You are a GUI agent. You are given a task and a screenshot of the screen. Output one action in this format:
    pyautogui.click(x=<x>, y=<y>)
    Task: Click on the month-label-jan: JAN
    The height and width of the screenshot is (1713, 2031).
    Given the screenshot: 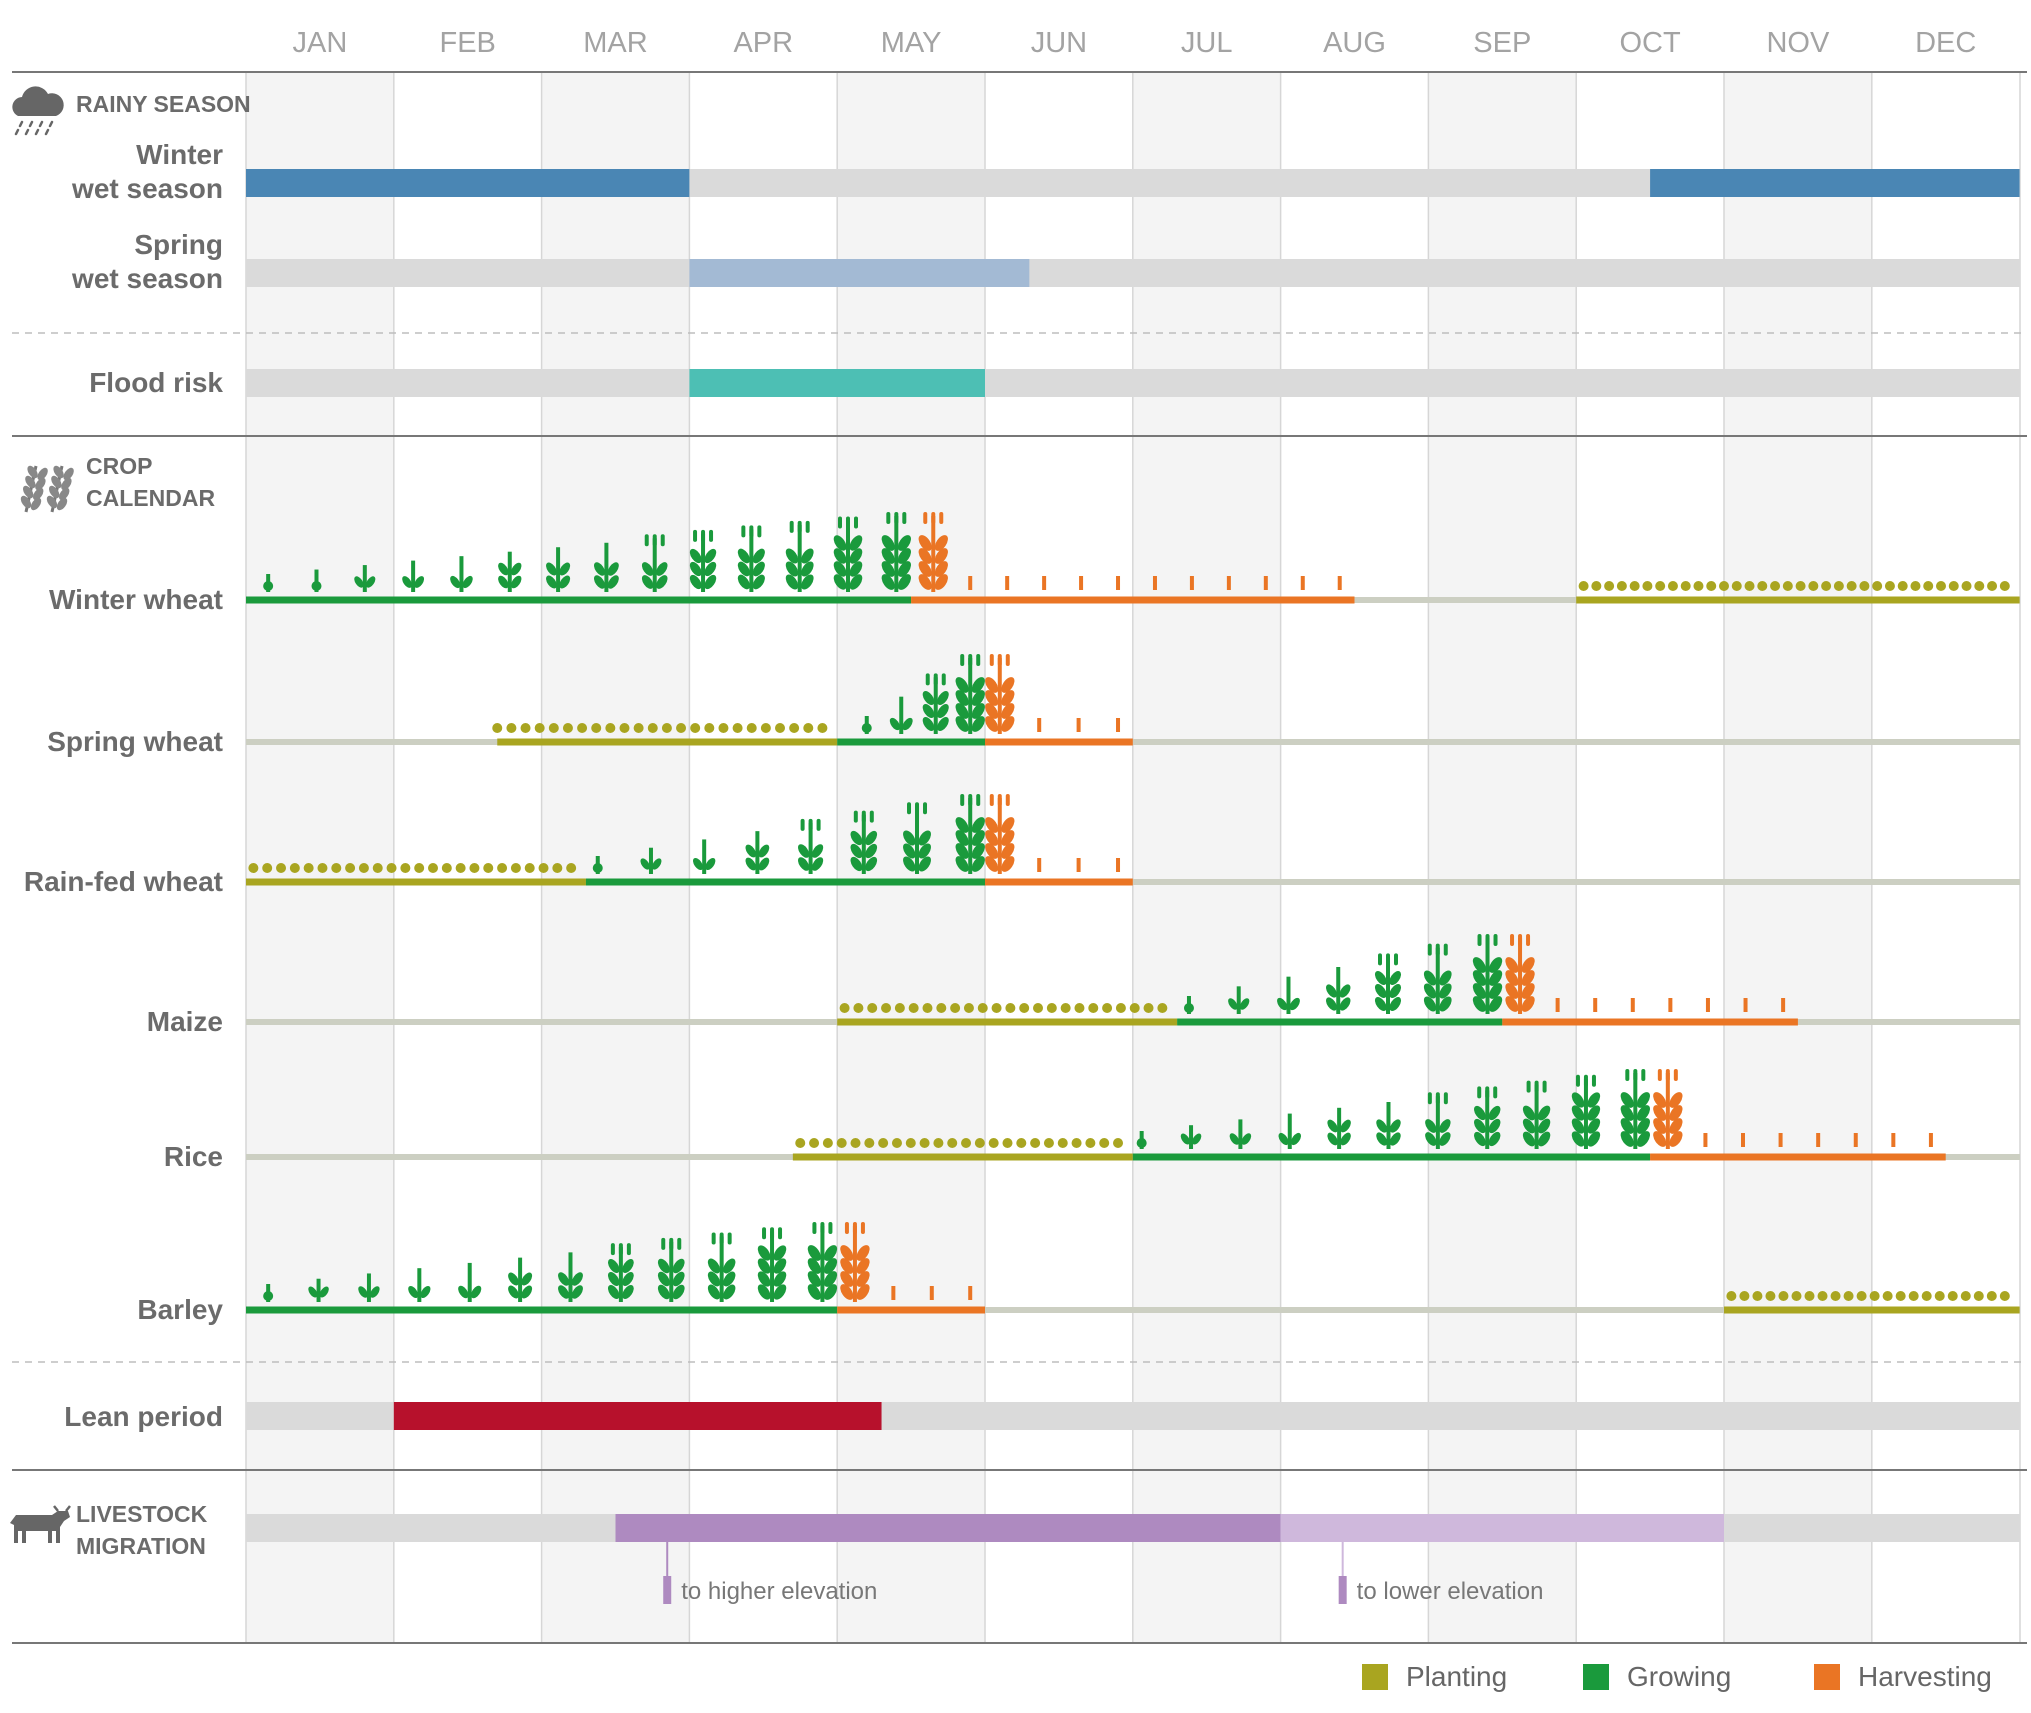 What is the action you would take?
    pyautogui.click(x=320, y=43)
    